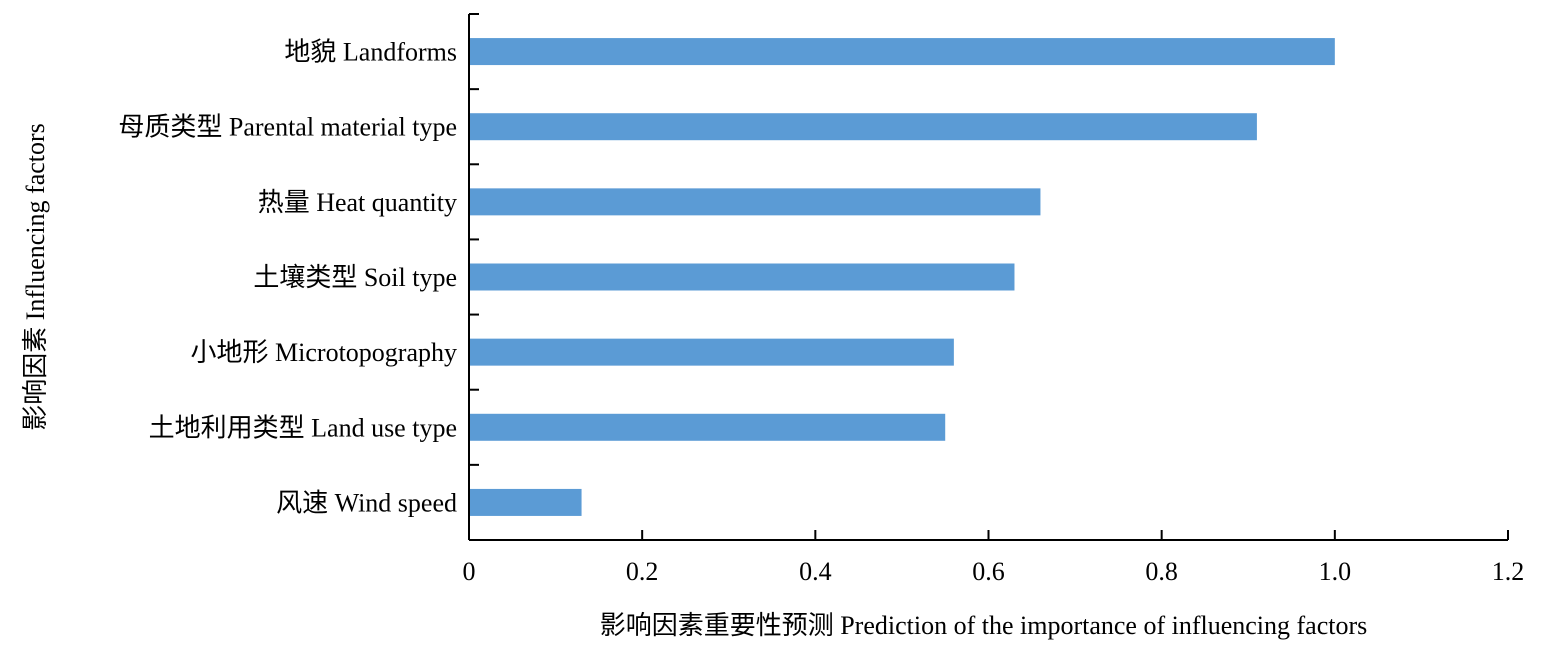  Describe the element at coordinates (324, 352) in the screenshot. I see `category-label: 小地形 Microtopography` at that location.